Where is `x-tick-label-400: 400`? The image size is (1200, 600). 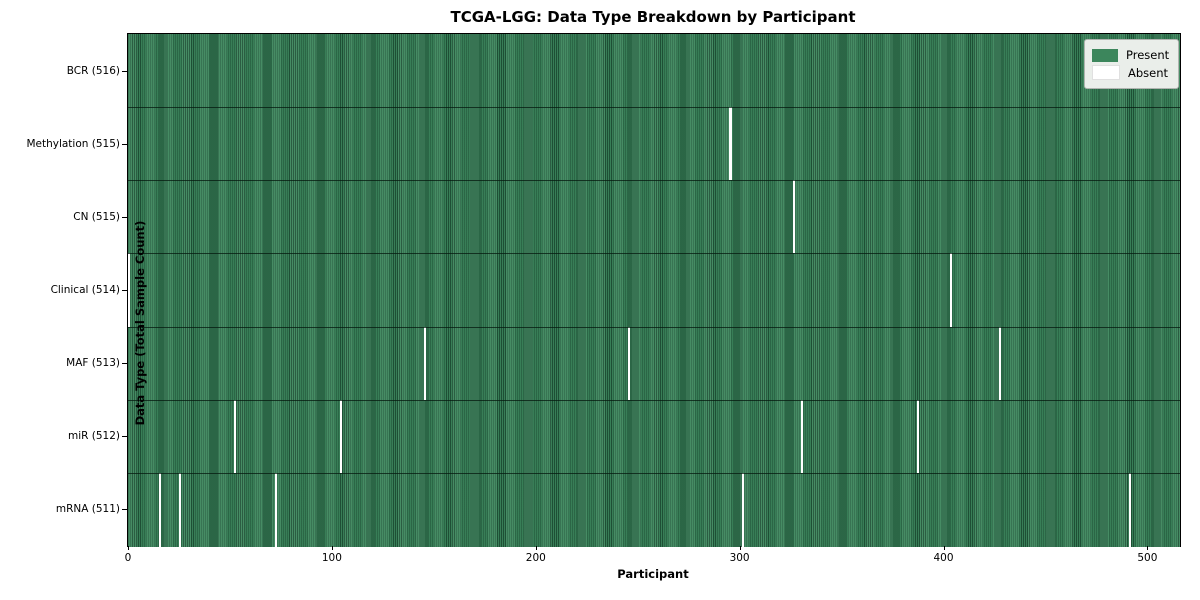 x-tick-label-400: 400 is located at coordinates (943, 558).